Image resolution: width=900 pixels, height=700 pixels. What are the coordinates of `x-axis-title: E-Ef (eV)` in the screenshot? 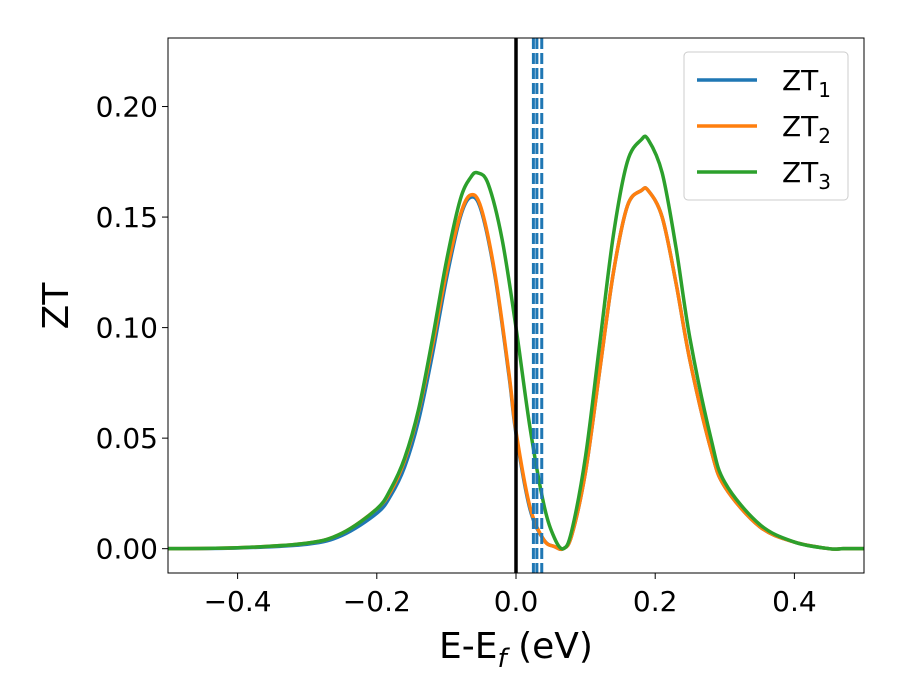 It's located at (516, 650).